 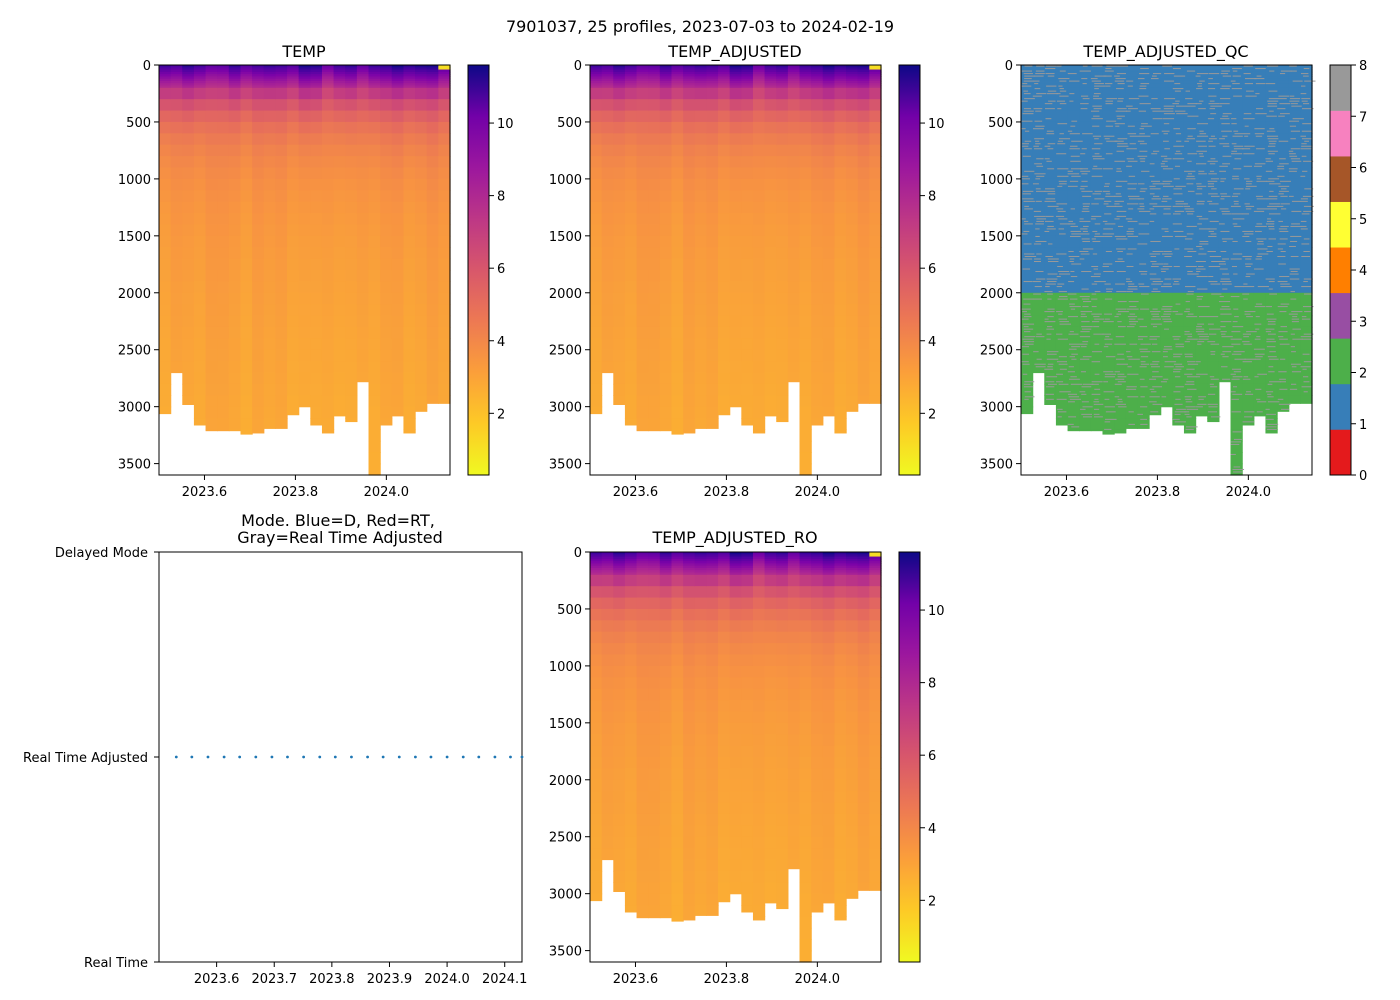 What do you see at coordinates (296, 492) in the screenshot?
I see `x-tick-label: 2023.8` at bounding box center [296, 492].